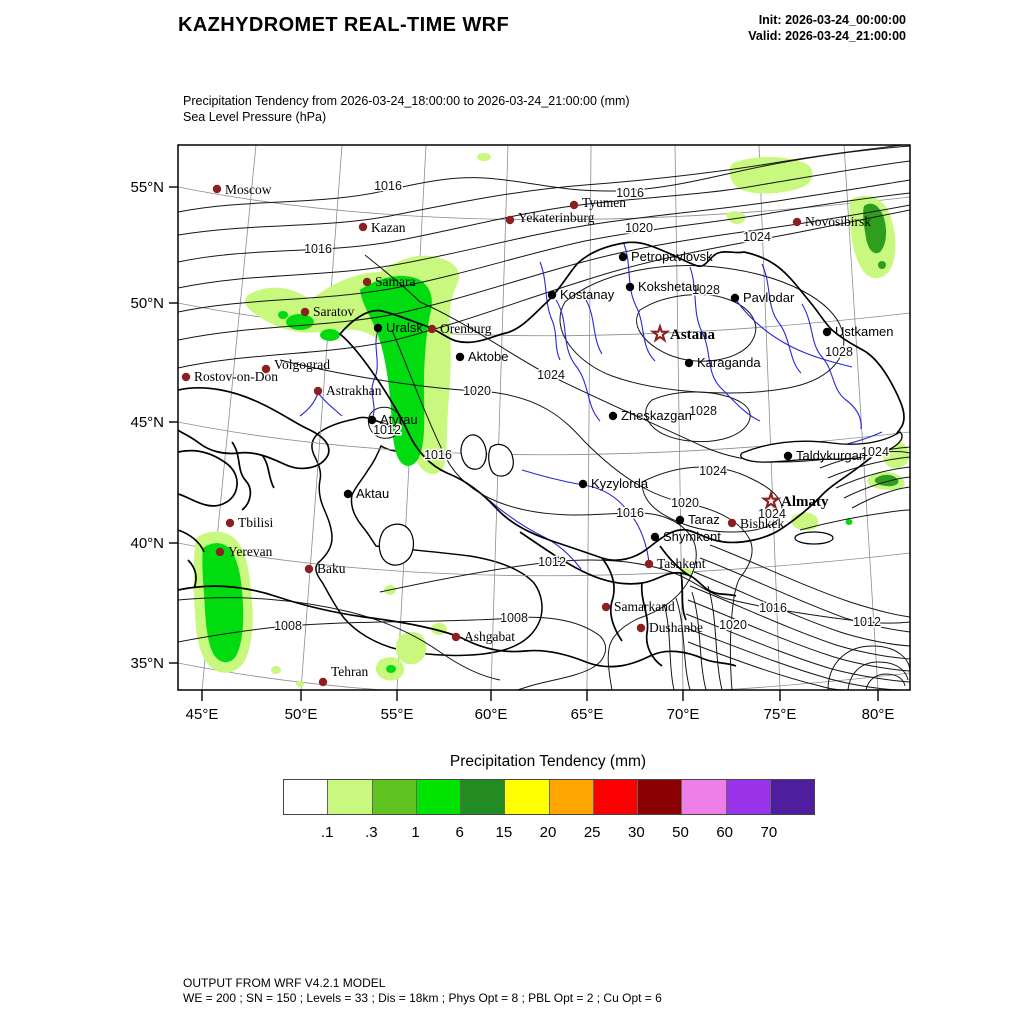 The height and width of the screenshot is (1024, 1024). Describe the element at coordinates (587, 294) in the screenshot. I see `city-label: Kostanay` at that location.